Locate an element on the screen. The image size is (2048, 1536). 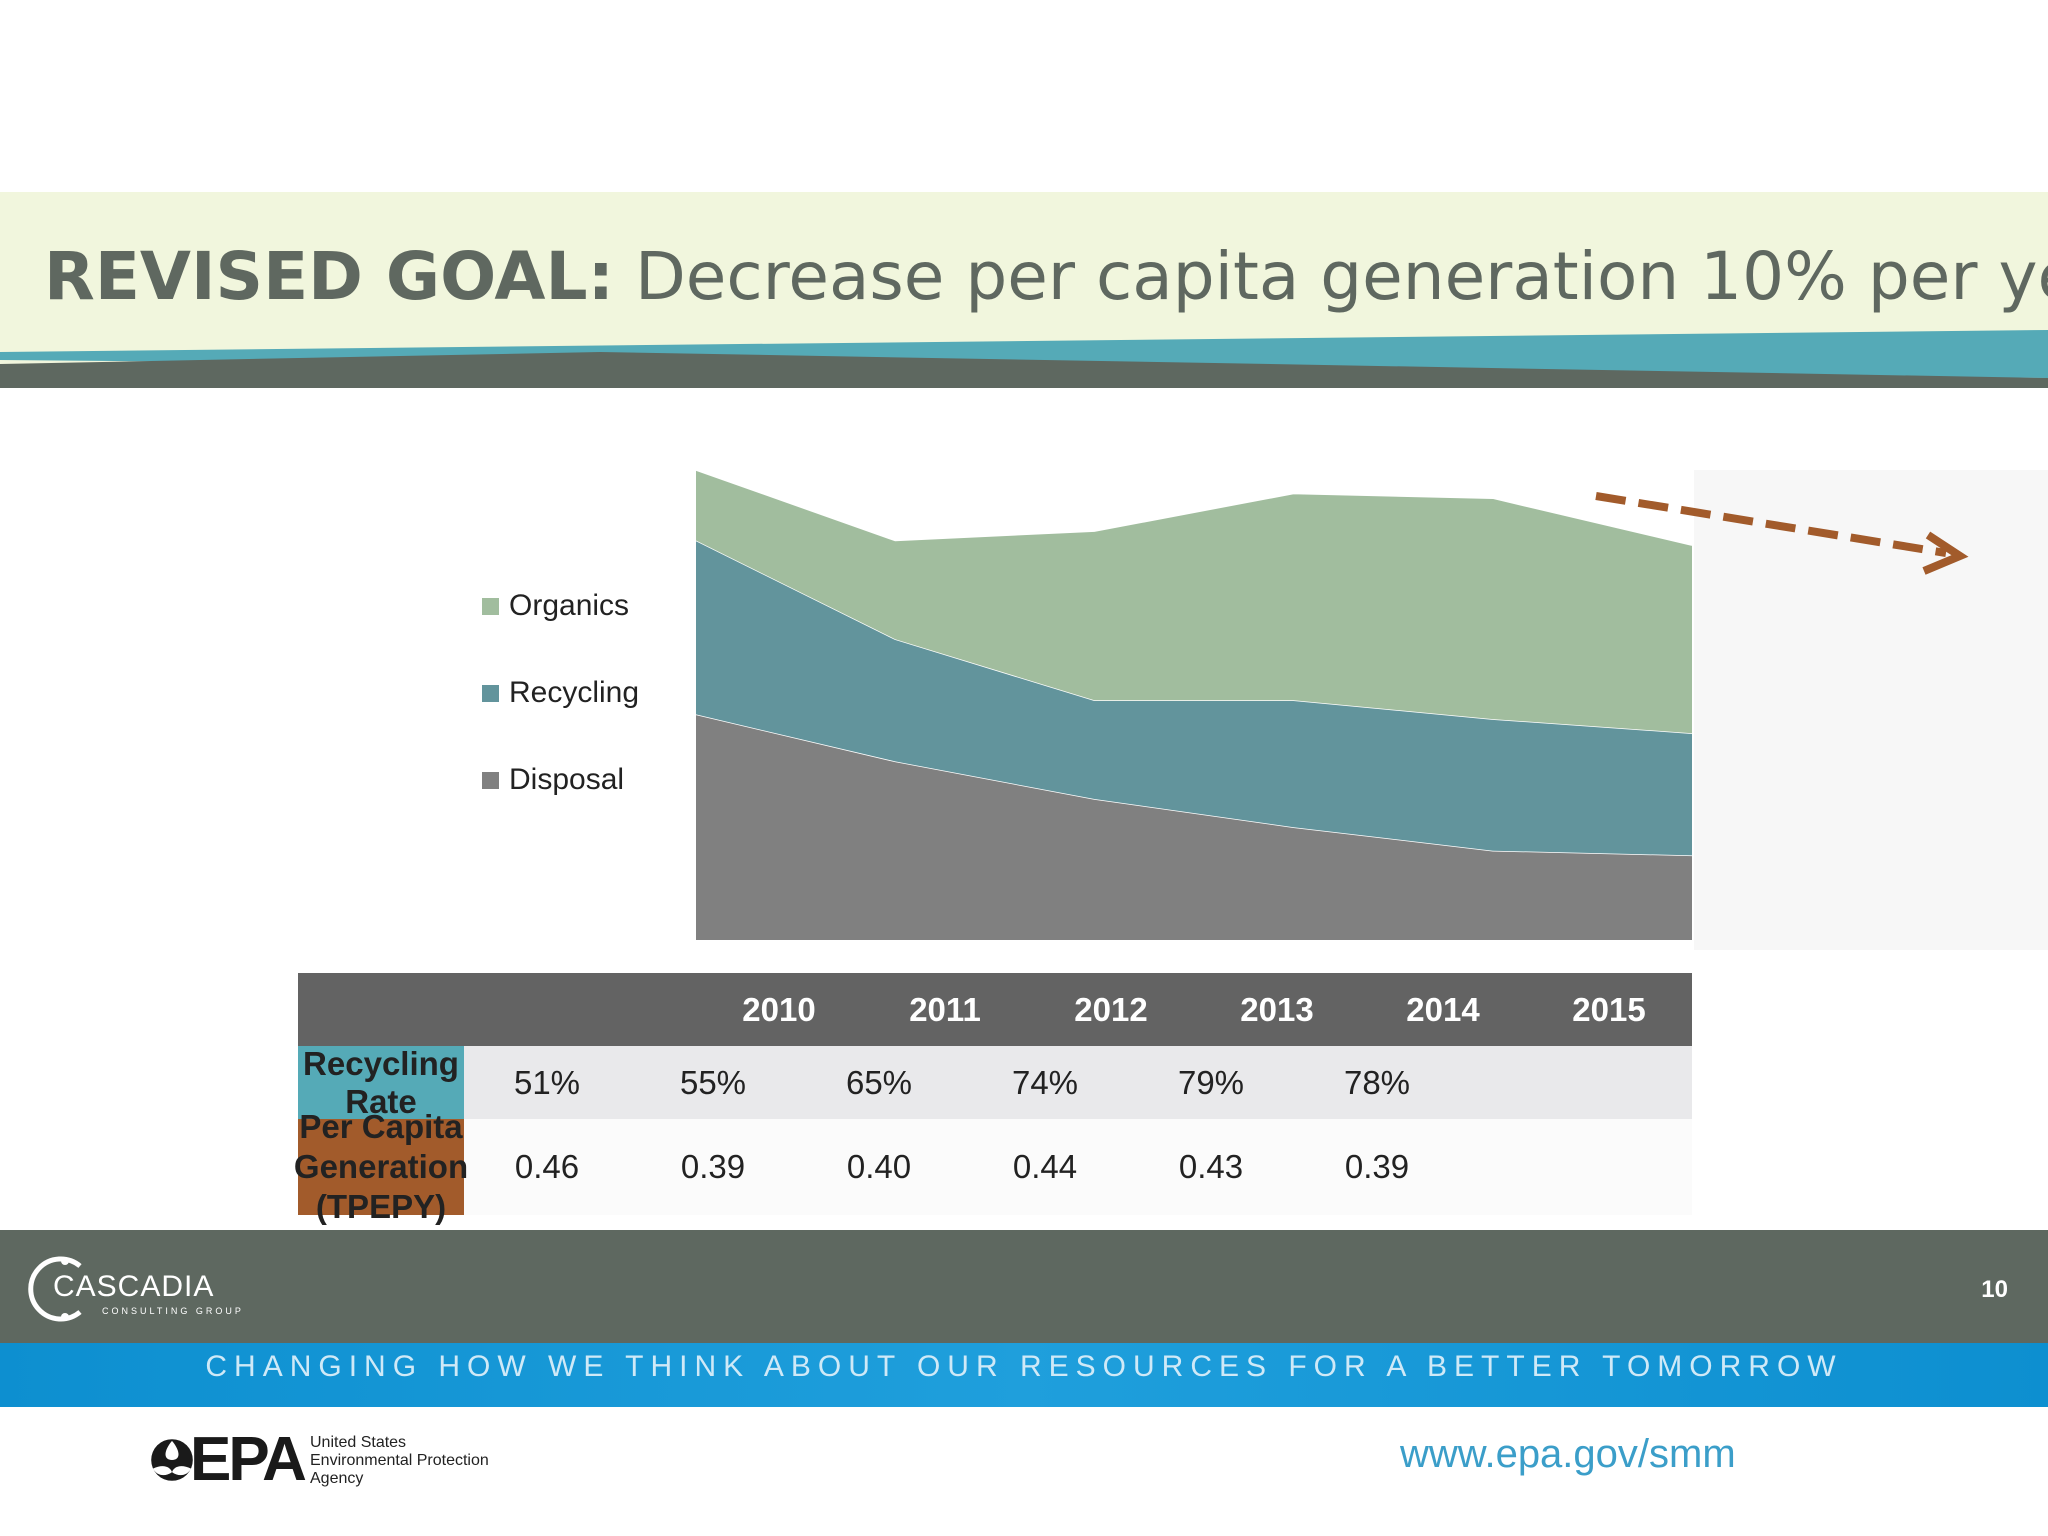
legend-swatch-organics is located at coordinates (490, 606).